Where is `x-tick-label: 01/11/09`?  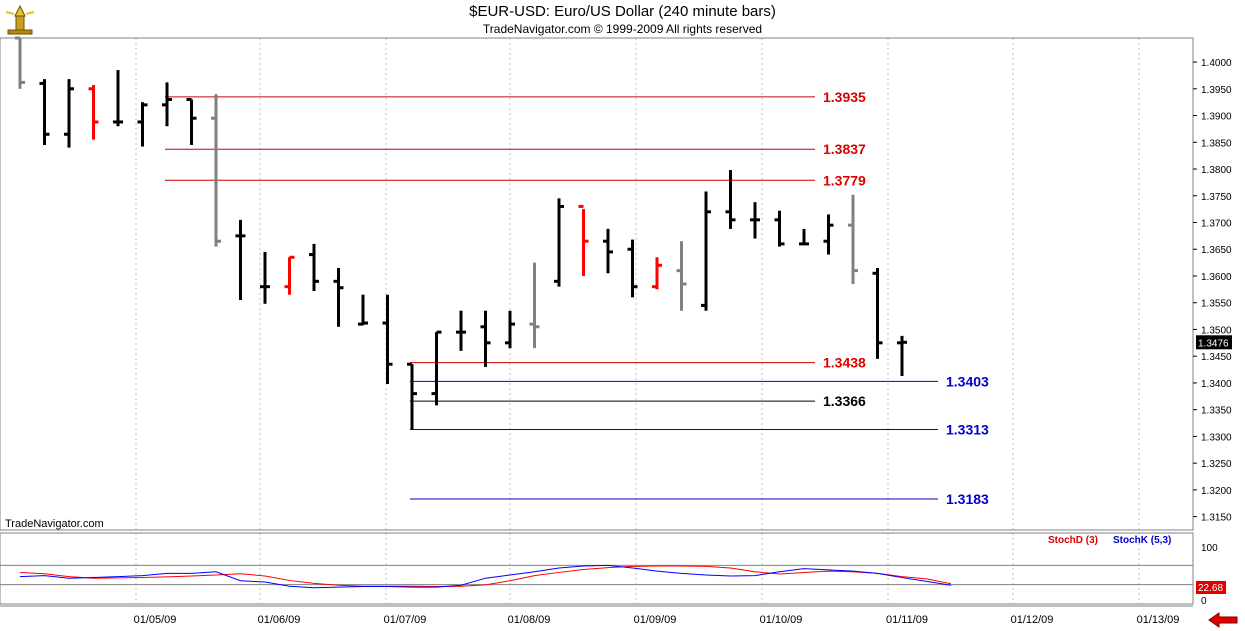 x-tick-label: 01/11/09 is located at coordinates (907, 620).